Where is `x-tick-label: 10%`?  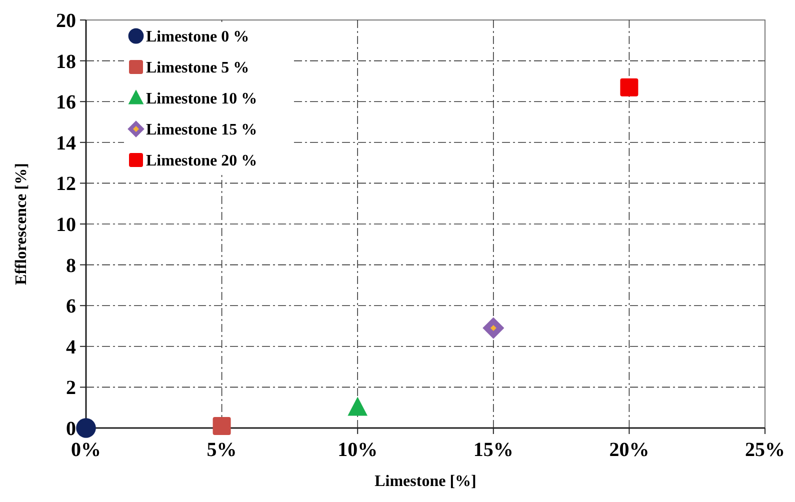 x-tick-label: 10% is located at coordinates (358, 450).